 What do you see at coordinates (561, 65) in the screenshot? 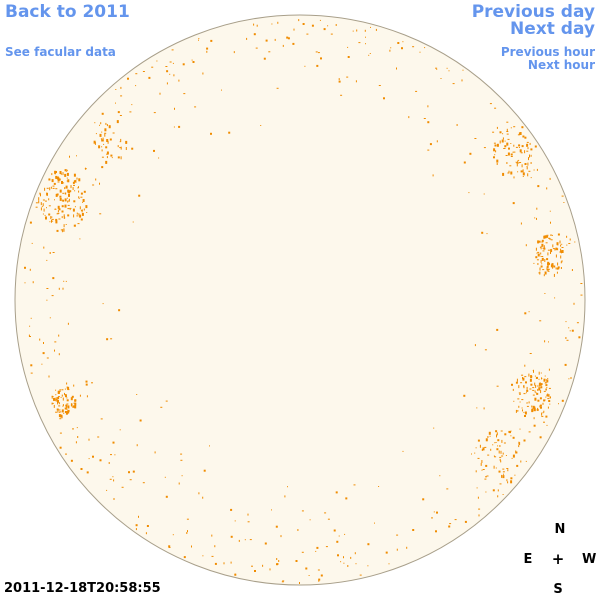
I see `next-hour-link: Next hour` at bounding box center [561, 65].